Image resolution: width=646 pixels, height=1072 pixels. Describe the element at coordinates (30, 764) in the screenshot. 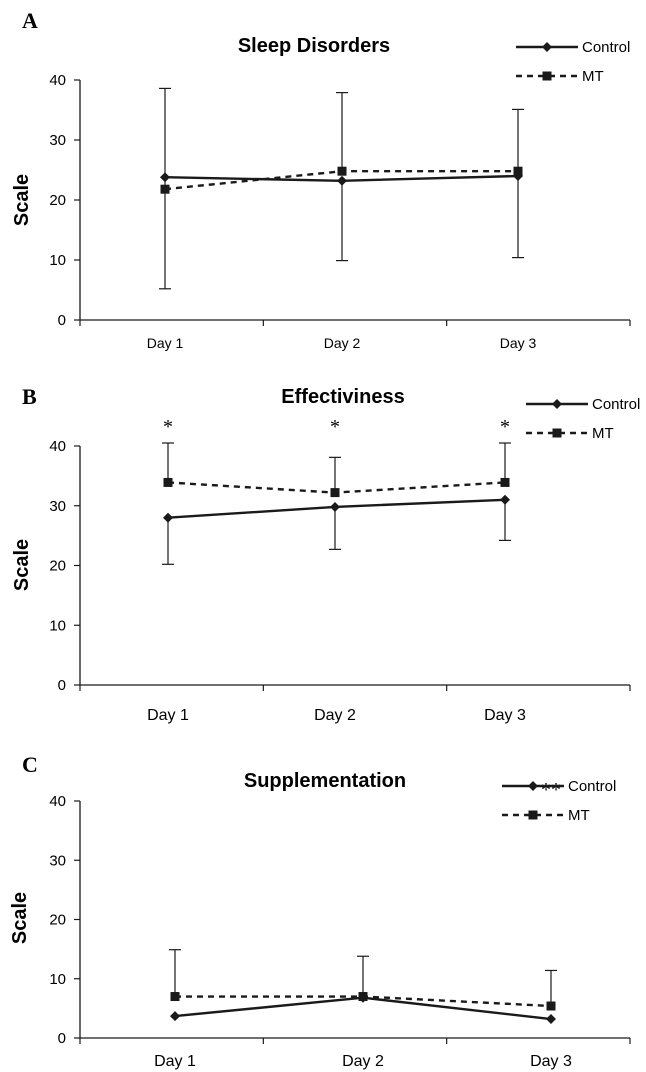

I see `panel-label: C` at that location.